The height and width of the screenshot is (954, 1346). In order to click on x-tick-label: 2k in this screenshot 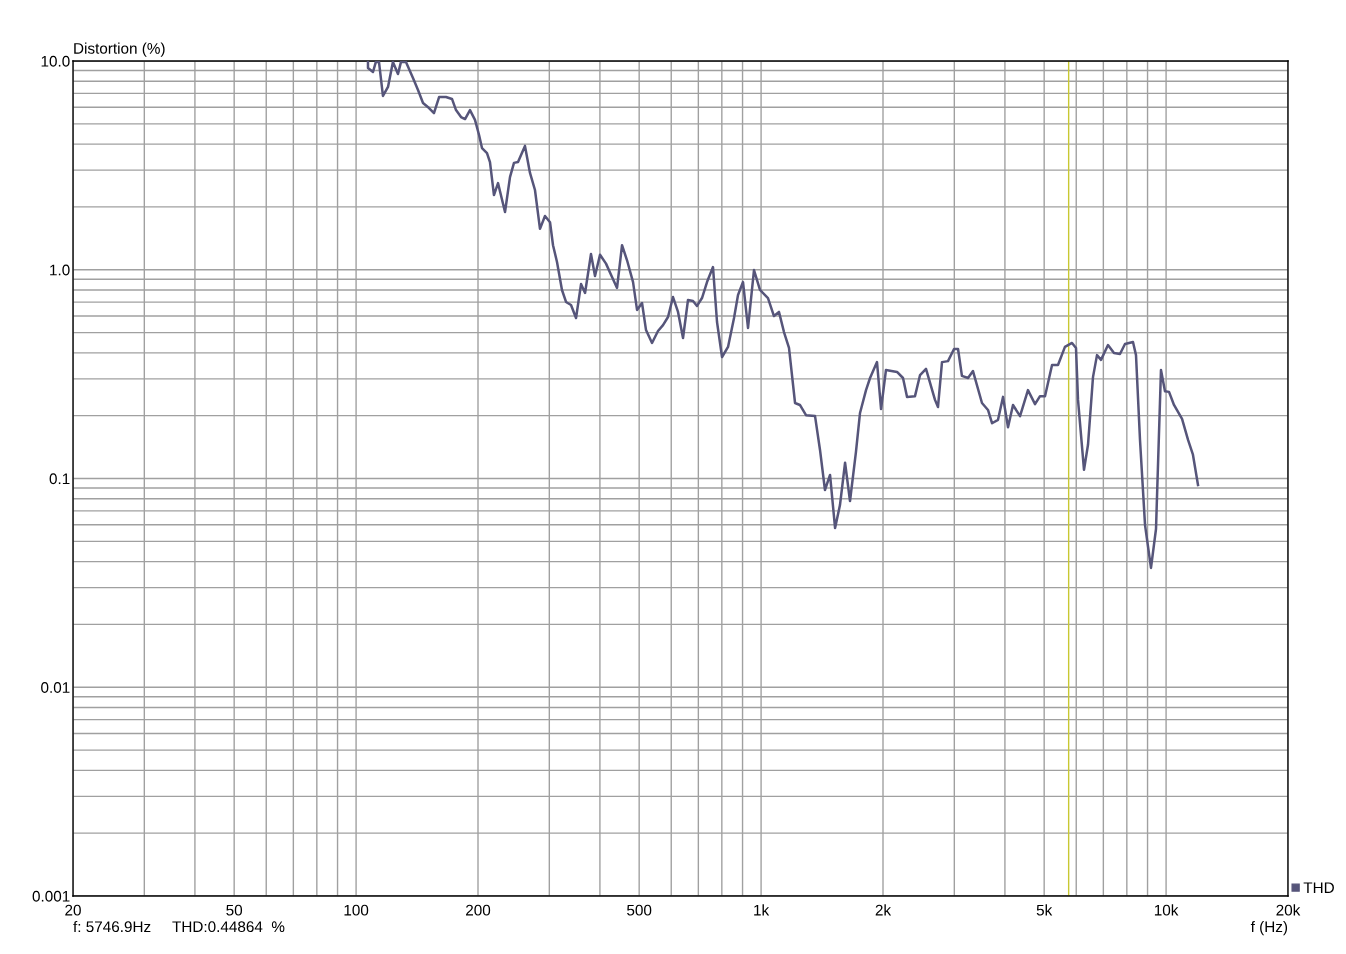, I will do `click(883, 910)`.